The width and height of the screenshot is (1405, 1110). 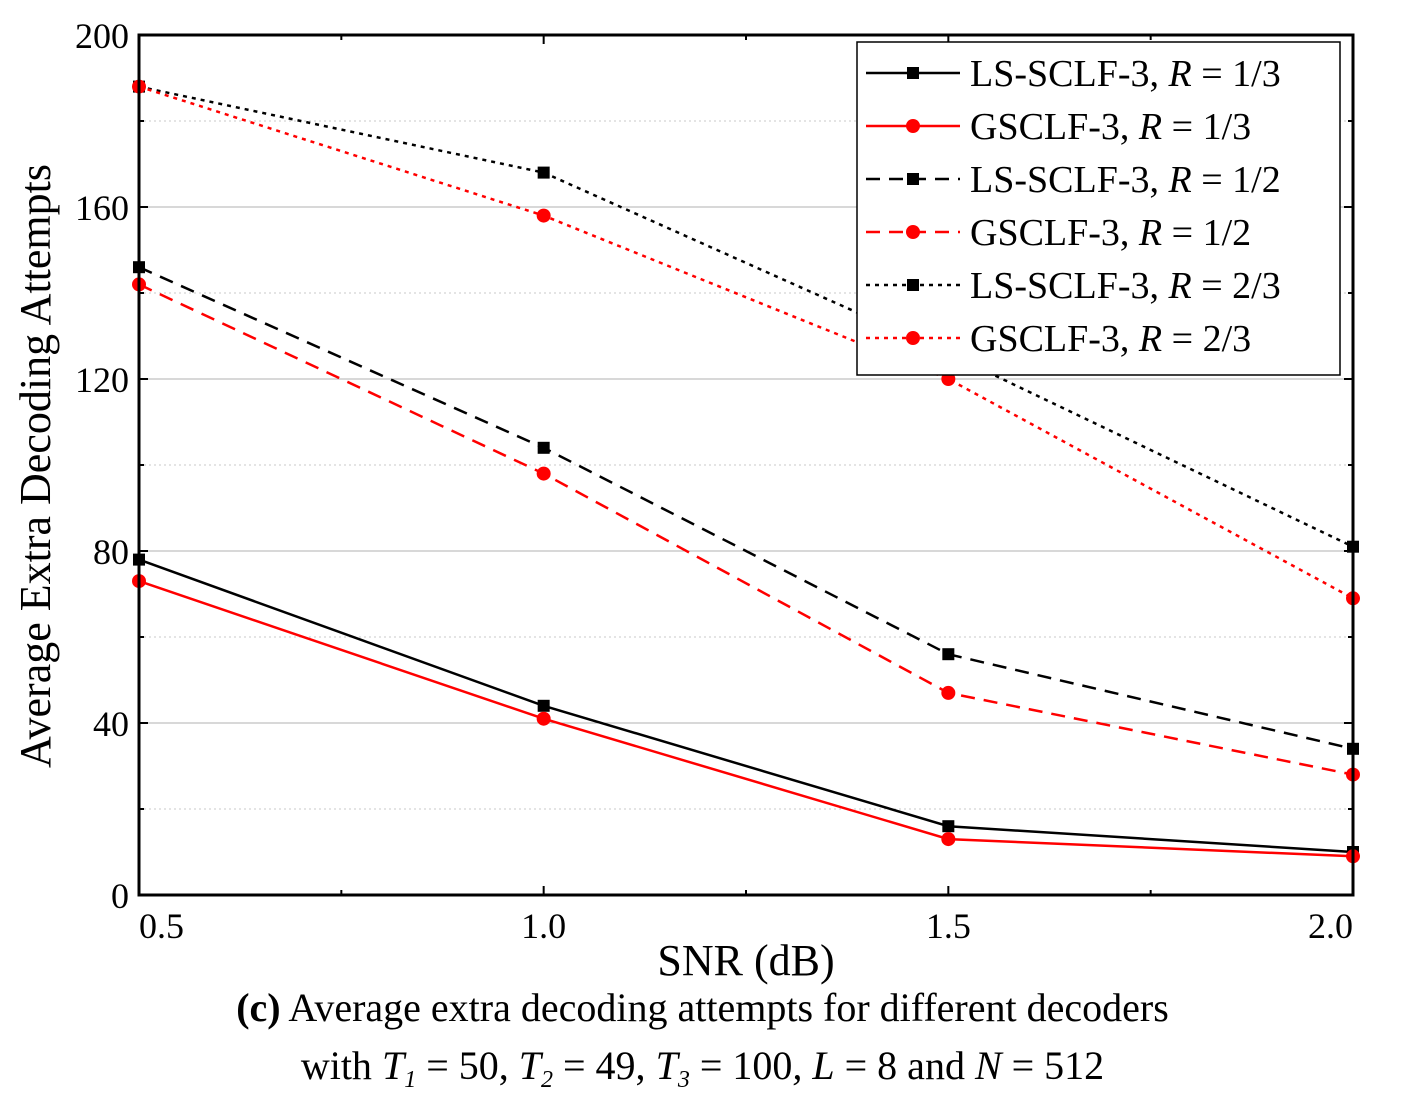 I want to click on caption-comma: ,, so click(x=802, y=1065).